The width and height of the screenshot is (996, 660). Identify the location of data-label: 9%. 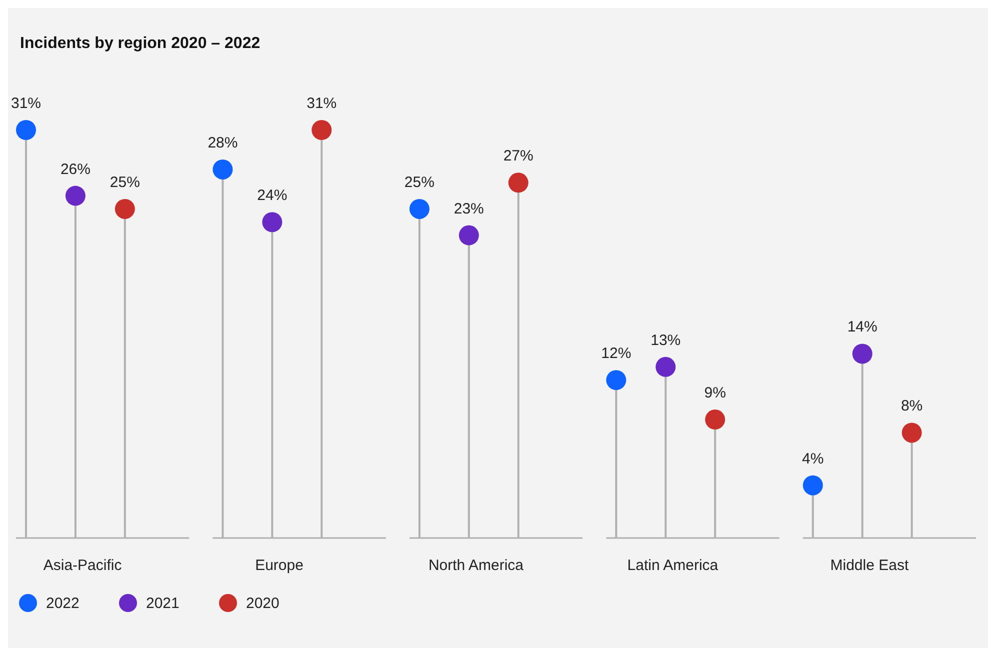
(715, 393).